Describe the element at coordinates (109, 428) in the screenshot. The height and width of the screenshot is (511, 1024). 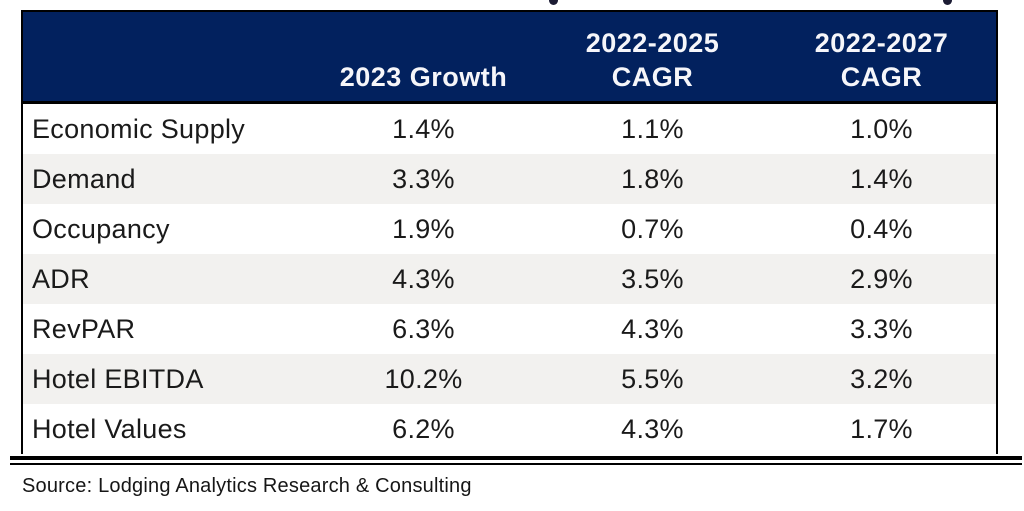
I see `row-label: Hotel Values` at that location.